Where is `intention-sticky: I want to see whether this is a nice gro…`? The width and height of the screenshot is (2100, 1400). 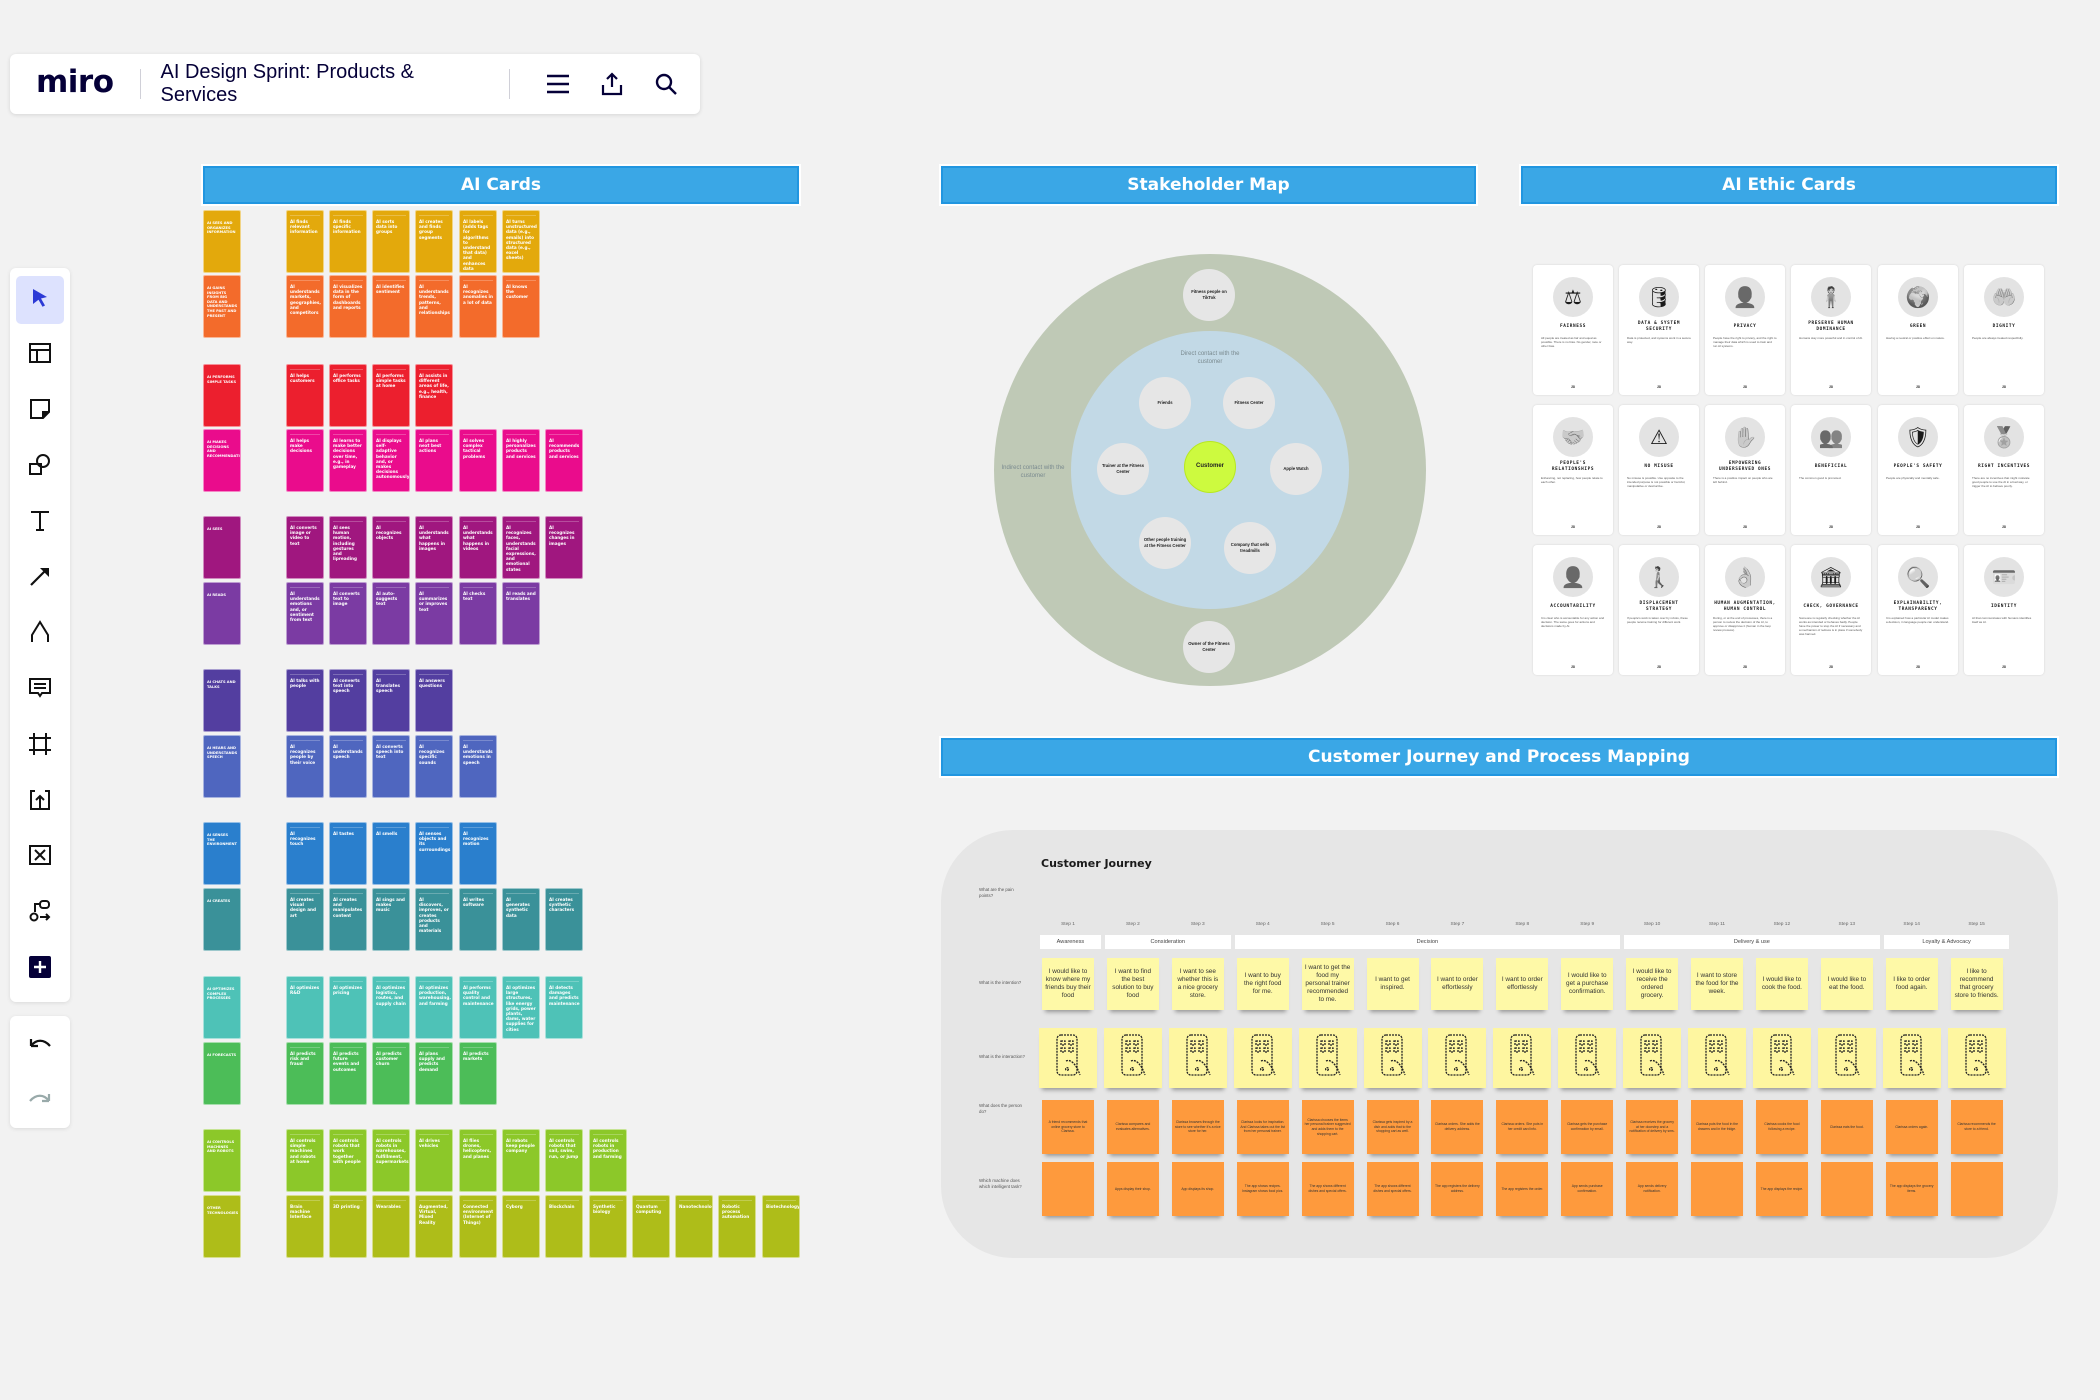
intention-sticky: I want to see whether this is a nice gro… is located at coordinates (1197, 984).